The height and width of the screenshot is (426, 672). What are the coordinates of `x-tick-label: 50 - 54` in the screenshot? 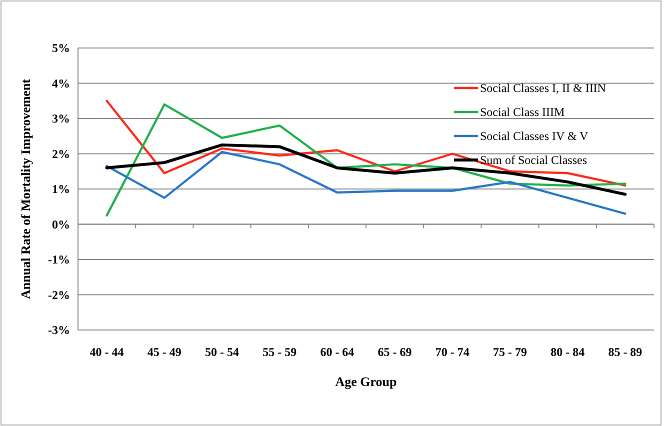 It's located at (222, 352).